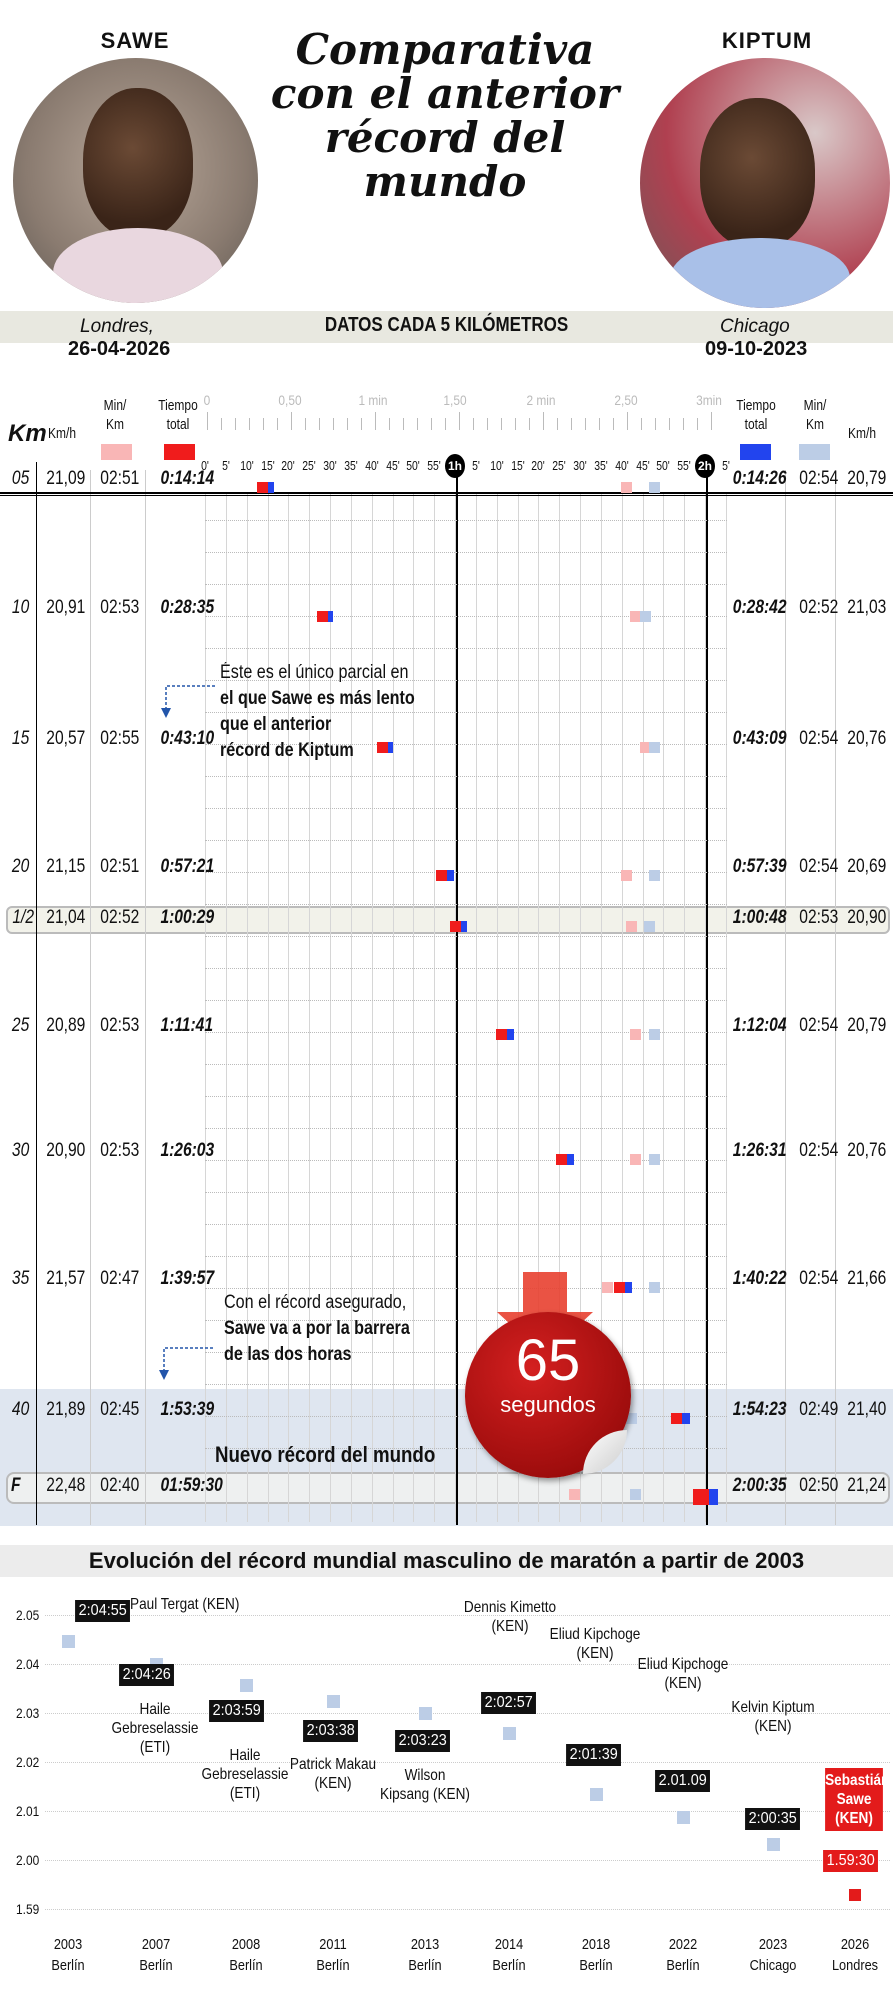 Image resolution: width=893 pixels, height=2000 pixels. What do you see at coordinates (759, 478) in the screenshot?
I see `kiptum-total: 0:14:26` at bounding box center [759, 478].